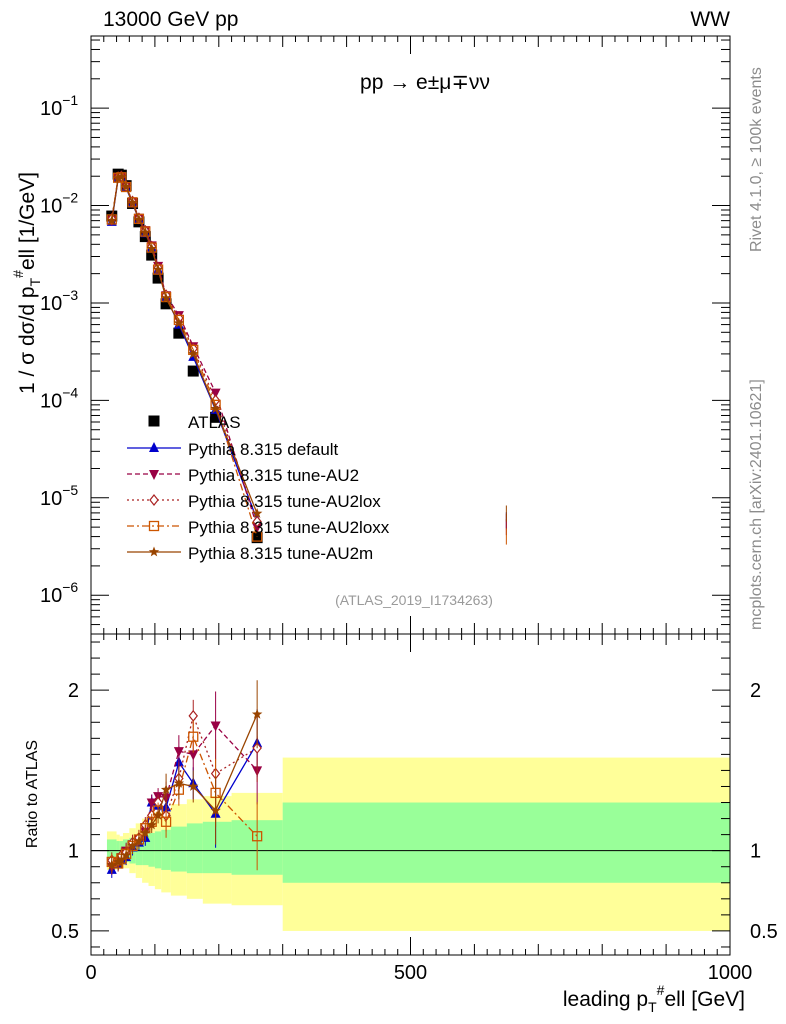 The width and height of the screenshot is (786, 1024). I want to click on header-left: 13000 GeV pp, so click(170, 19).